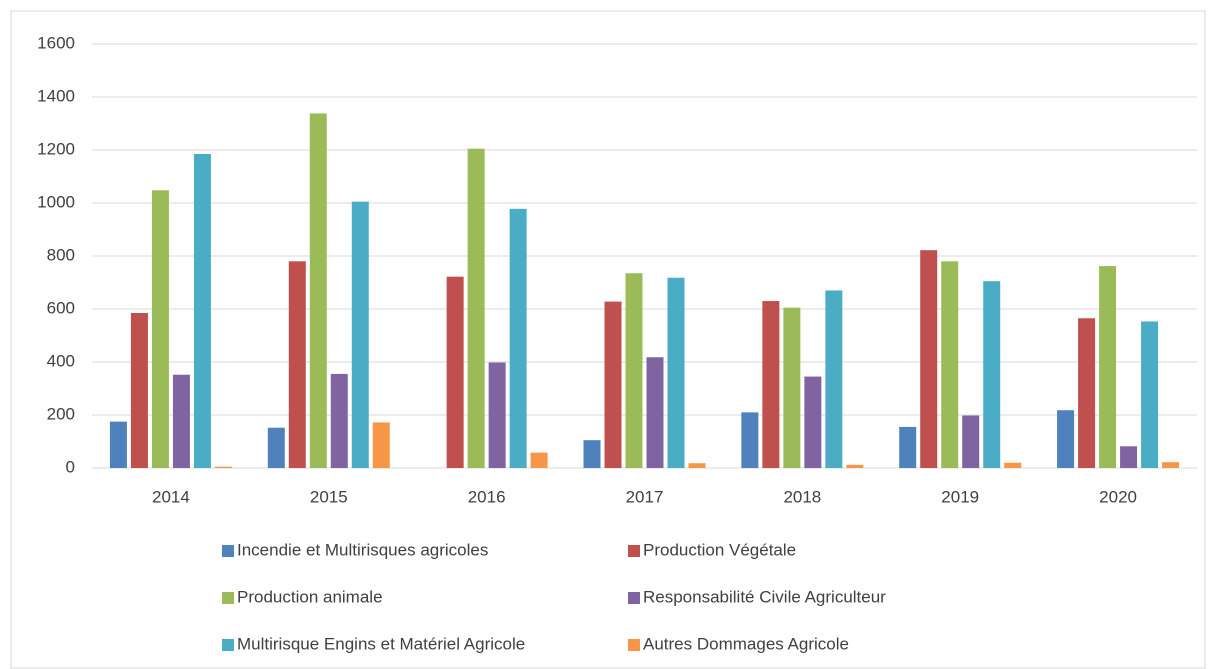 This screenshot has height=669, width=1216. What do you see at coordinates (310, 596) in the screenshot?
I see `legend-label: Production animale` at bounding box center [310, 596].